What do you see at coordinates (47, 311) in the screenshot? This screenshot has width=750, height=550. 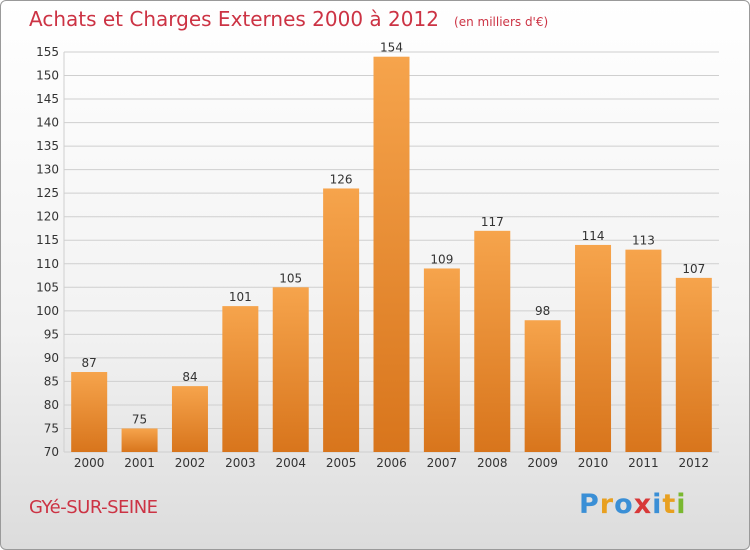 I see `y-tick-label: 100` at bounding box center [47, 311].